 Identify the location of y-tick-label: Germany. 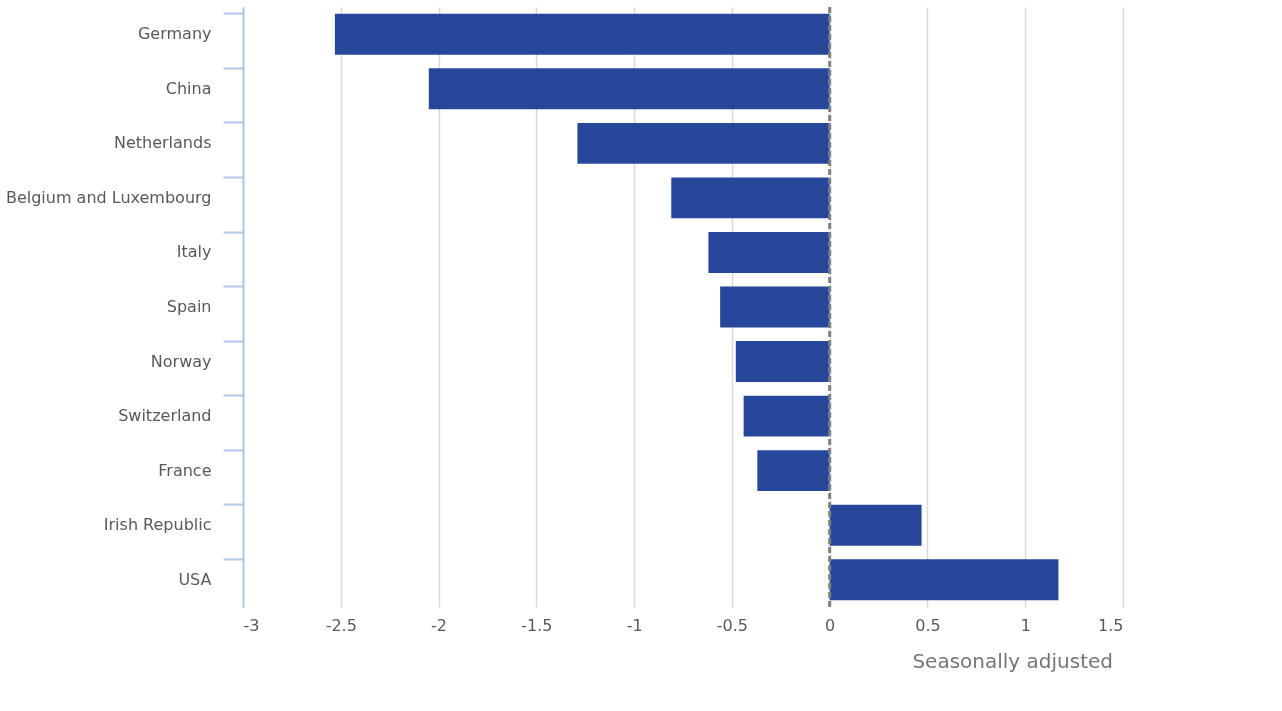
(174, 34).